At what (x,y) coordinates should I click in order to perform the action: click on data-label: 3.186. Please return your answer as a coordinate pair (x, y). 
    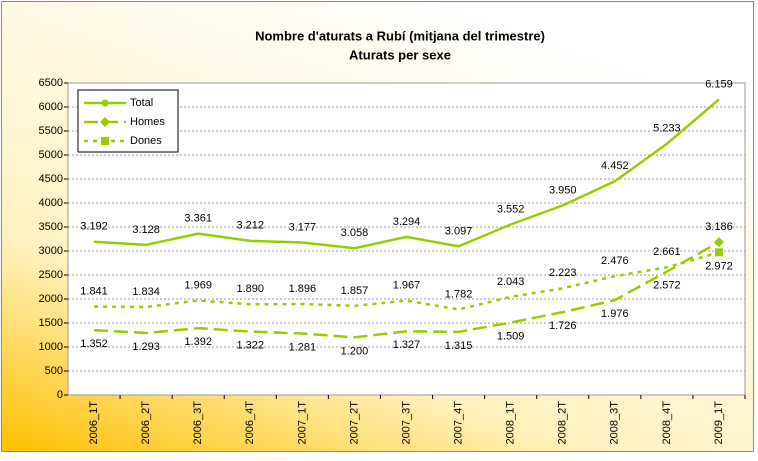
    Looking at the image, I should click on (719, 227).